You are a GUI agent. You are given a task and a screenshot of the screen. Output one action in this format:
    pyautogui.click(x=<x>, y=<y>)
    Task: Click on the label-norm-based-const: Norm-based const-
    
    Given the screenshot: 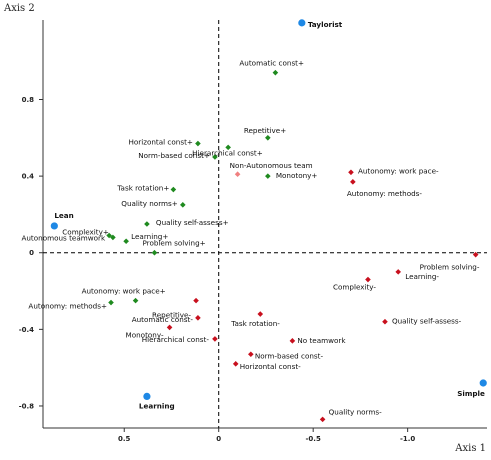 What is the action you would take?
    pyautogui.click(x=289, y=355)
    